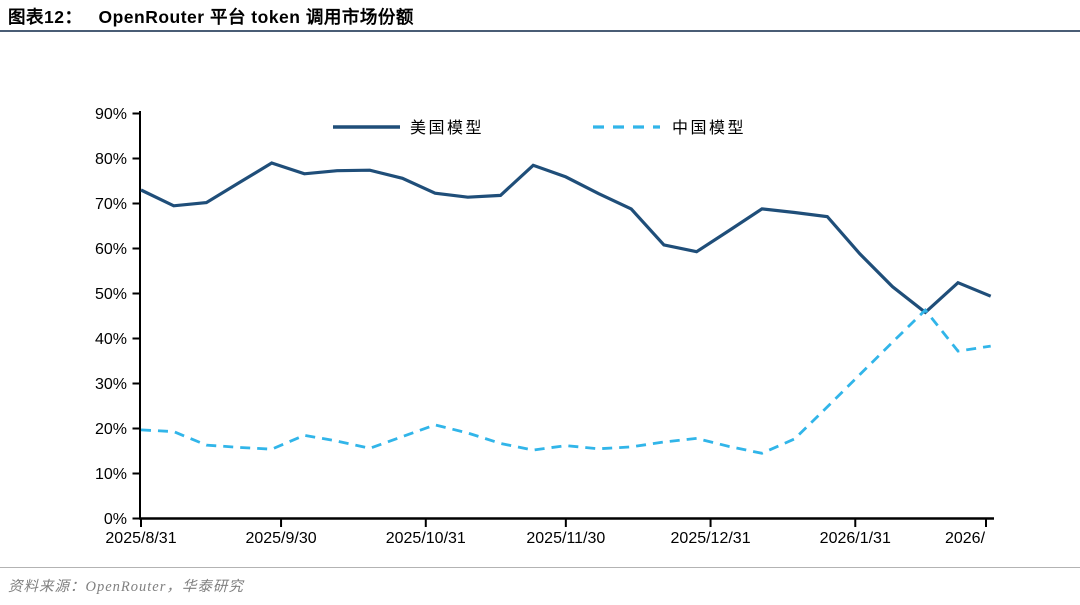  What do you see at coordinates (115, 519) in the screenshot?
I see `y-tick-label: 0%` at bounding box center [115, 519].